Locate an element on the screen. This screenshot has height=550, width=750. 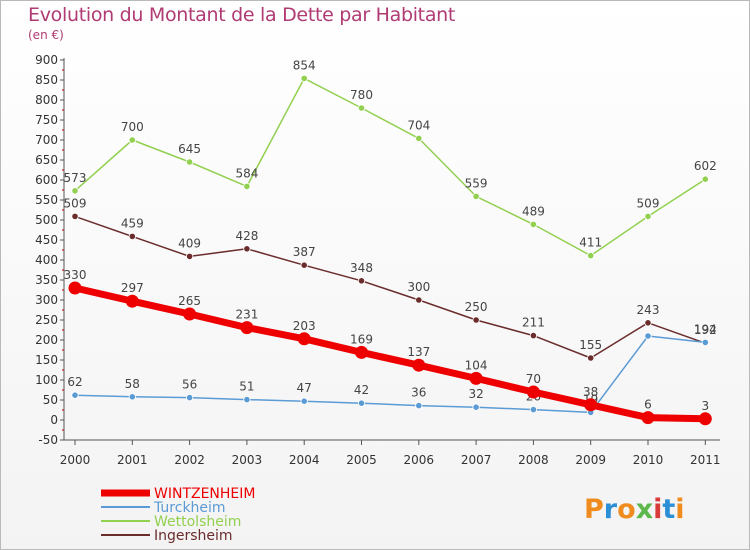
legend-label: Ingersheim is located at coordinates (193, 536).